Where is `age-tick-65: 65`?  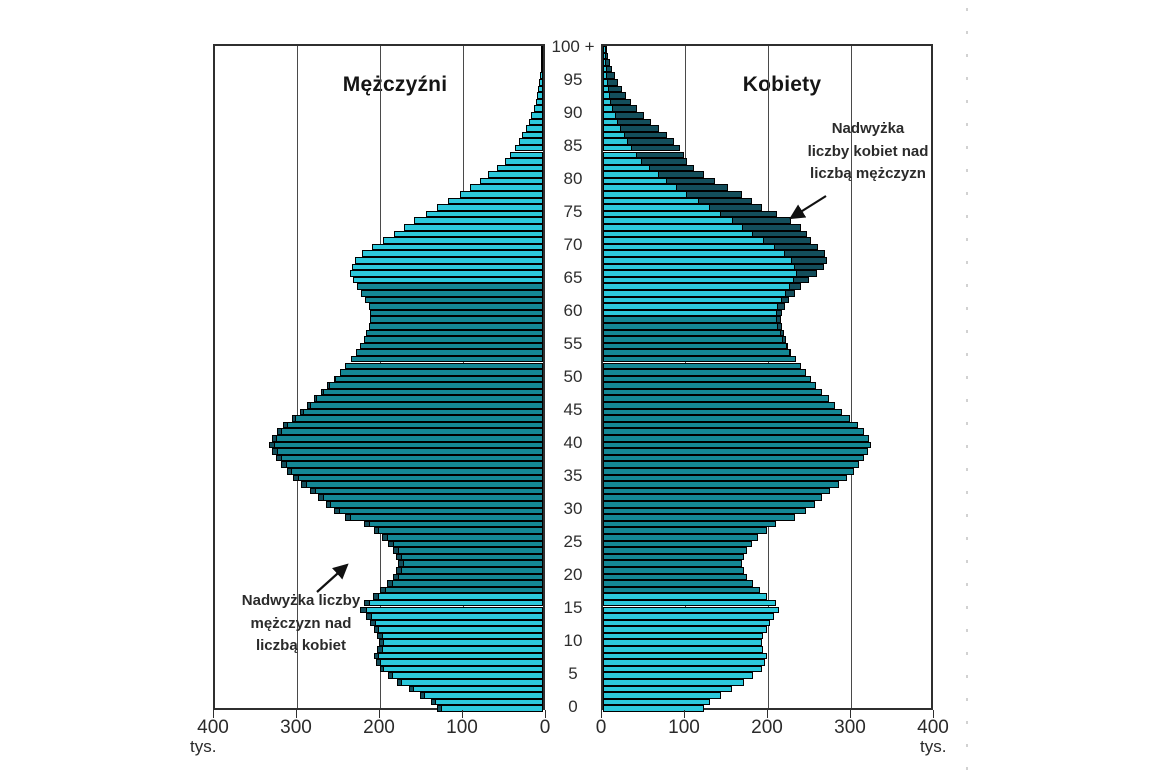
age-tick-65: 65 is located at coordinates (573, 278).